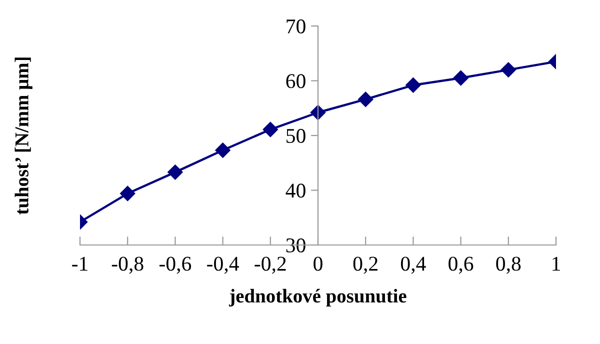 The height and width of the screenshot is (344, 600). I want to click on y-axis-title: tuhost’ [N/mm μm], so click(23, 136).